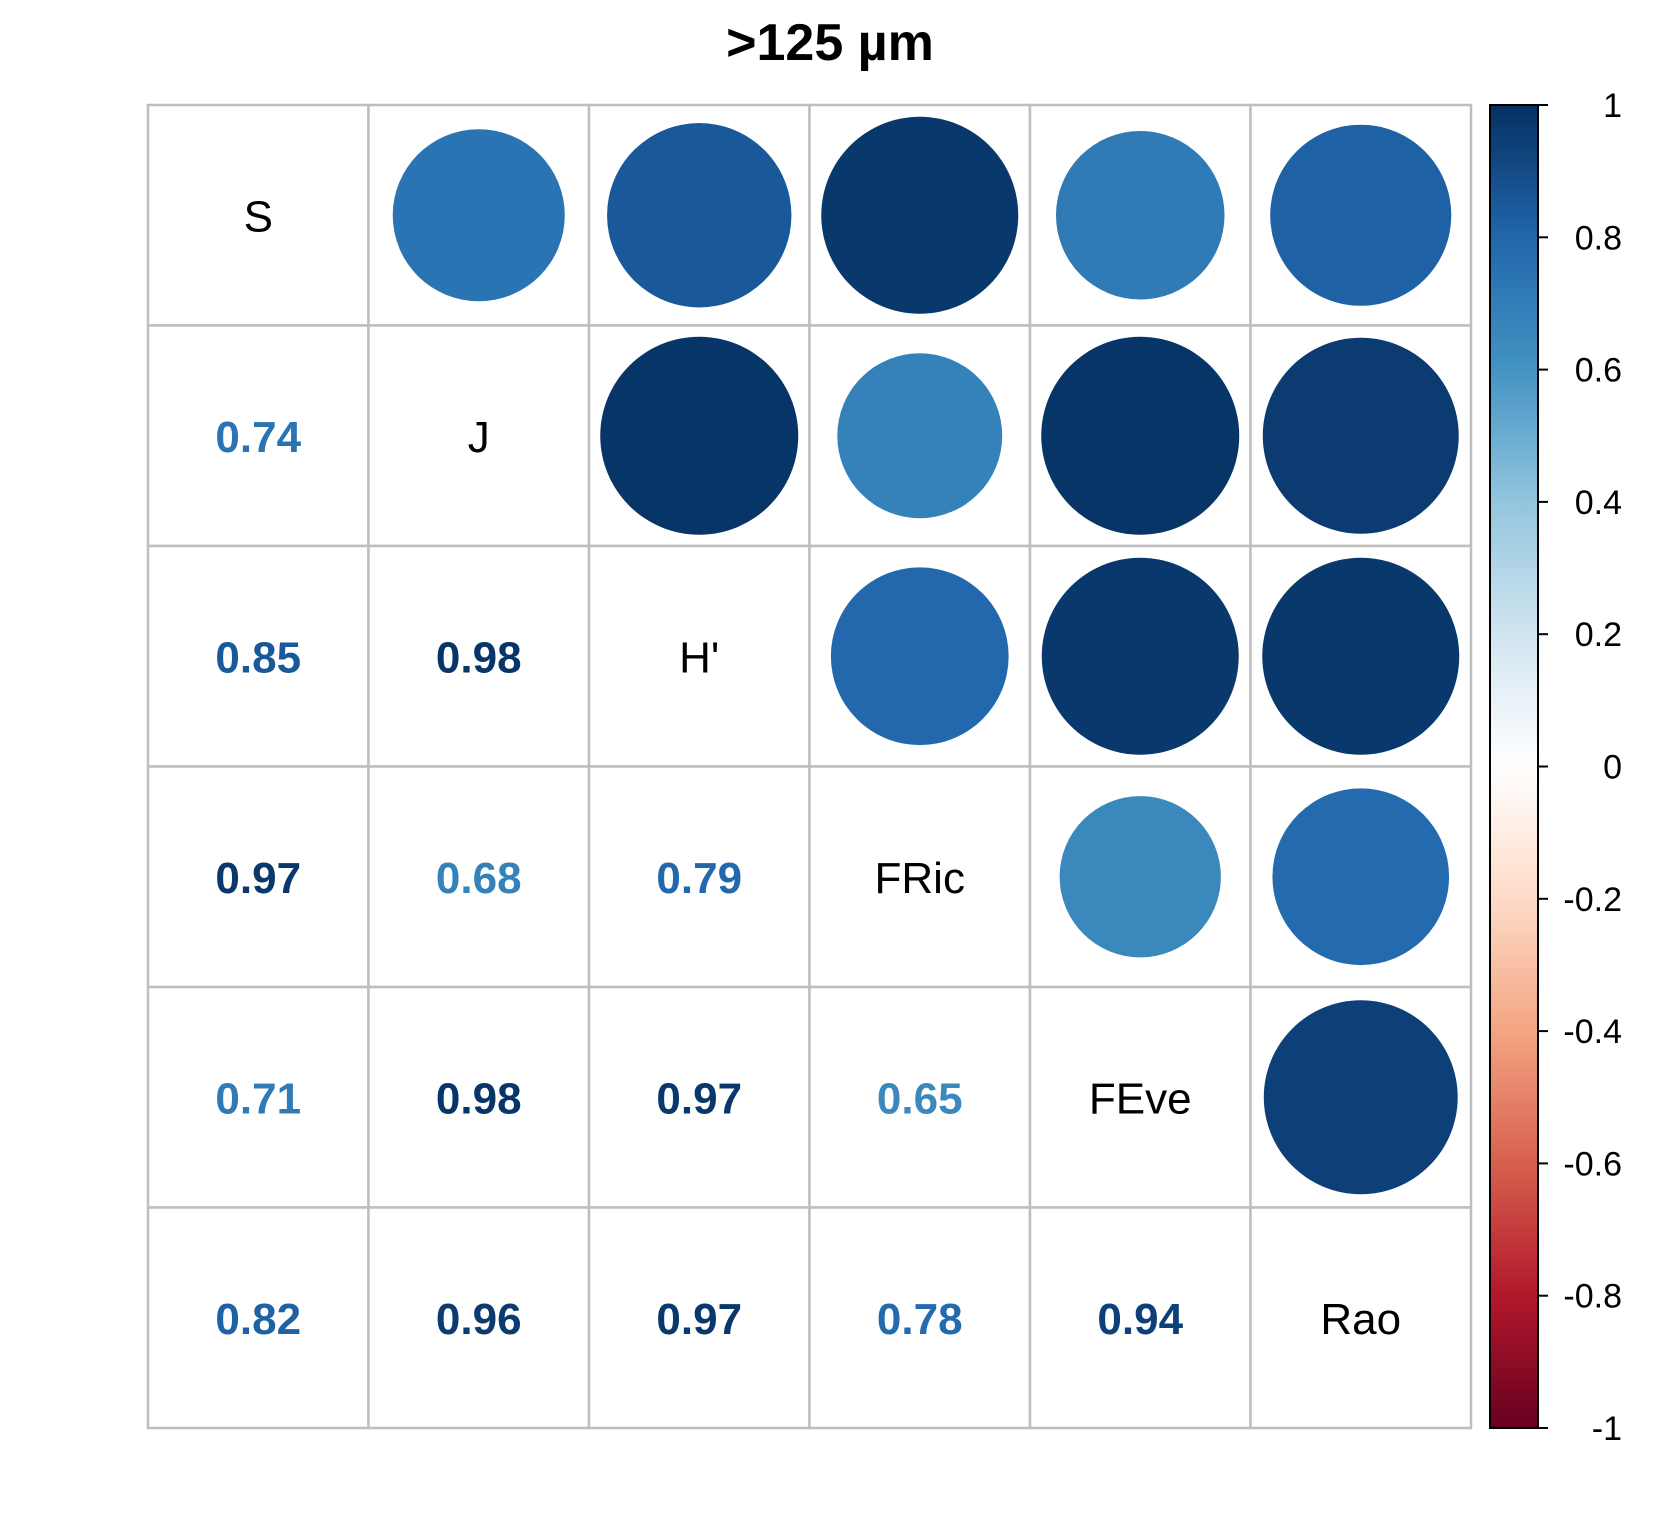 This screenshot has width=1653, height=1535. I want to click on correlation-value: 0.85, so click(258, 657).